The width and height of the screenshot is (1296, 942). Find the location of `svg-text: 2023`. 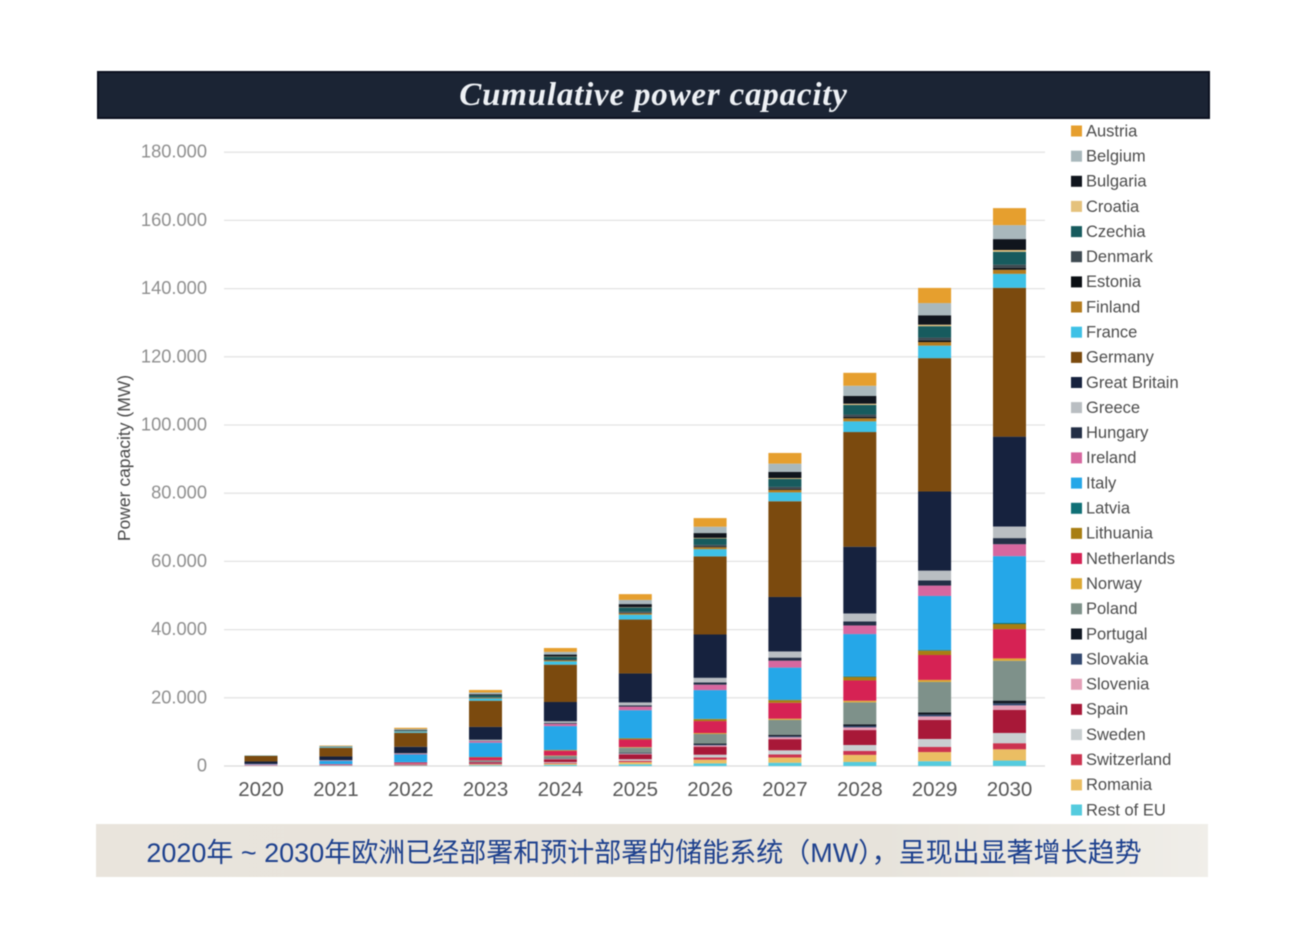

svg-text: 2023 is located at coordinates (486, 789).